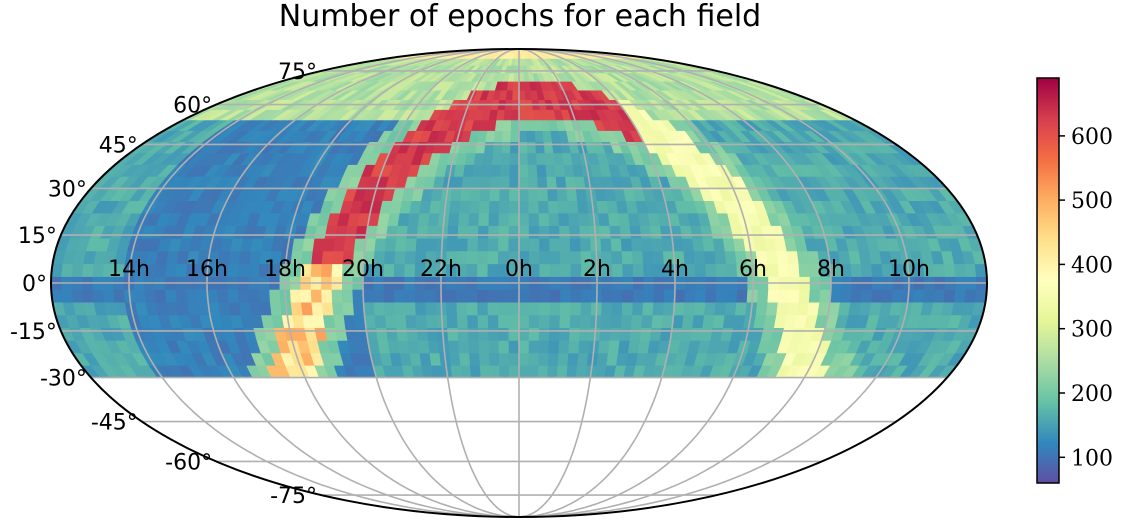 The width and height of the screenshot is (1133, 529). Describe the element at coordinates (597, 269) in the screenshot. I see `ra-tick-label: 2h` at that location.